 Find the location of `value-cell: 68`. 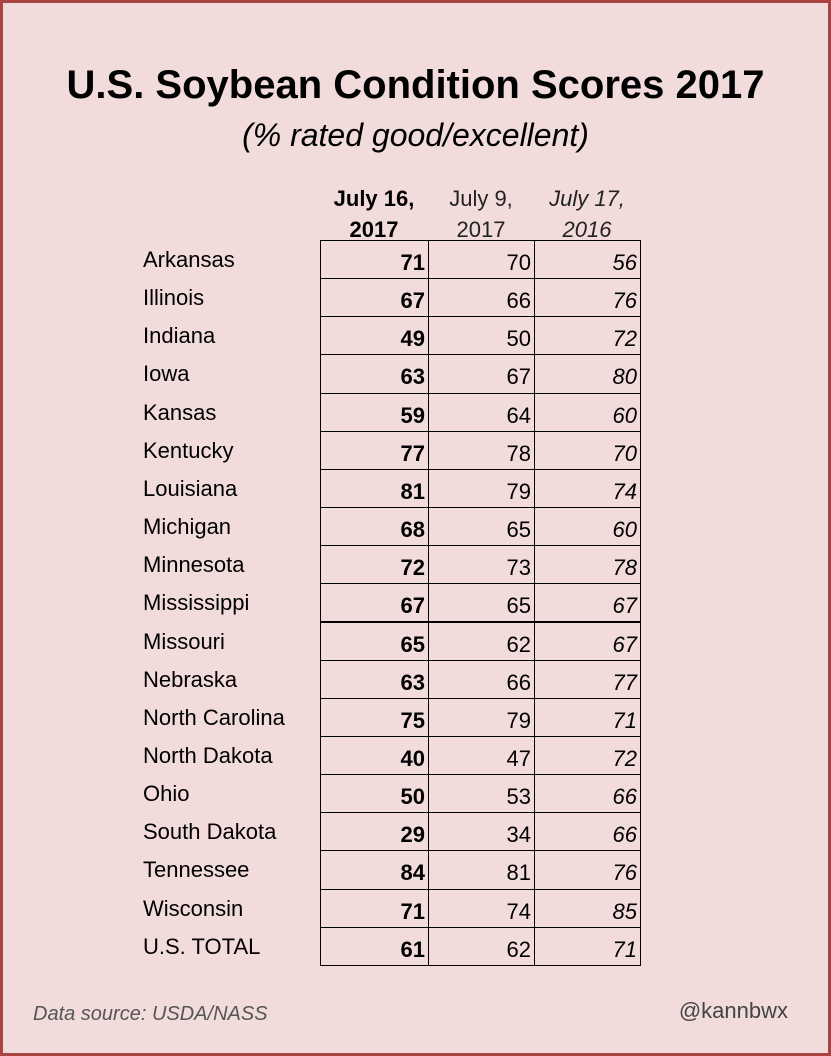

value-cell: 68 is located at coordinates (374, 527).